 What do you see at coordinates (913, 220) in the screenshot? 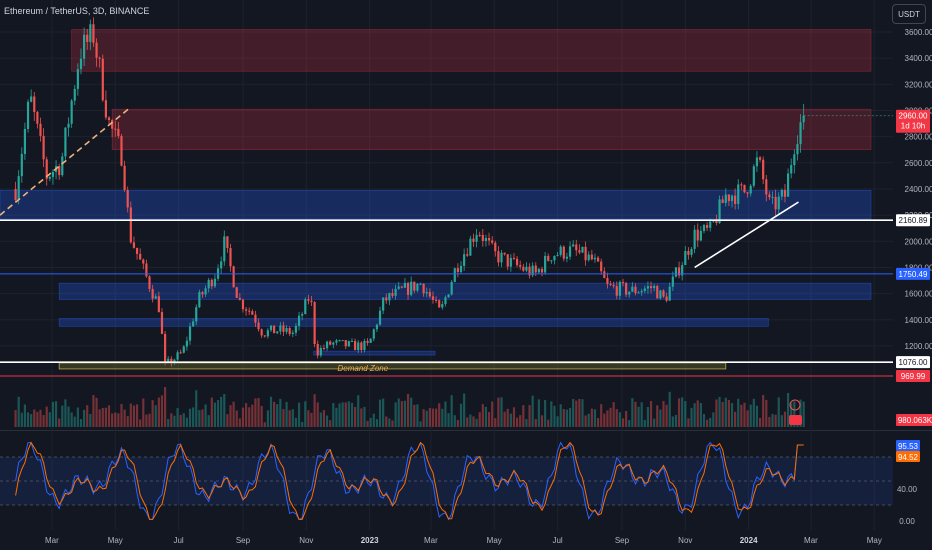
I see `price-label: 2160.89` at bounding box center [913, 220].